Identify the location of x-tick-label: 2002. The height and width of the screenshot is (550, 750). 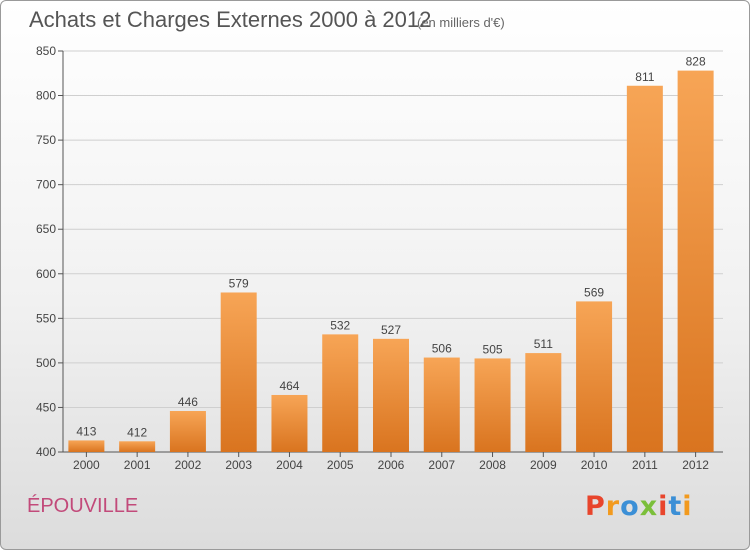
(188, 465).